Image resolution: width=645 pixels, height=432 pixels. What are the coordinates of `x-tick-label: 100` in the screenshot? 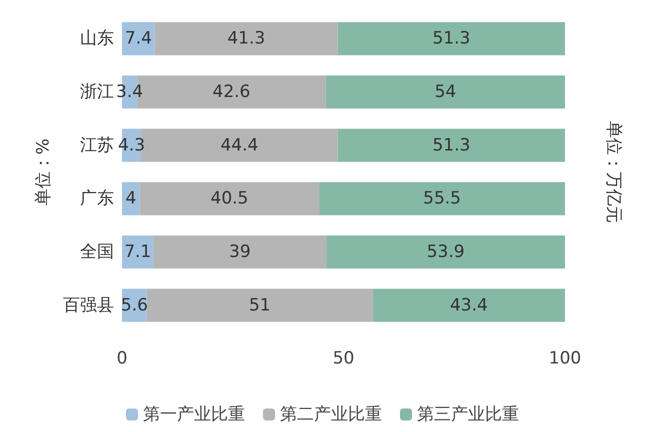 It's located at (565, 358).